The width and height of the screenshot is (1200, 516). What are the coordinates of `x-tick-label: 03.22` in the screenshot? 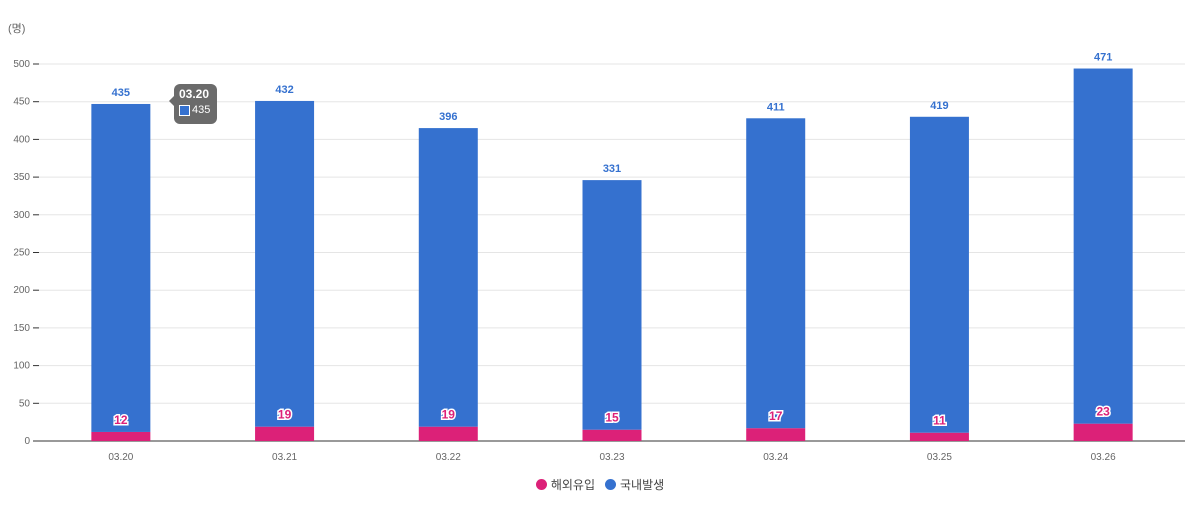 It's located at (448, 457).